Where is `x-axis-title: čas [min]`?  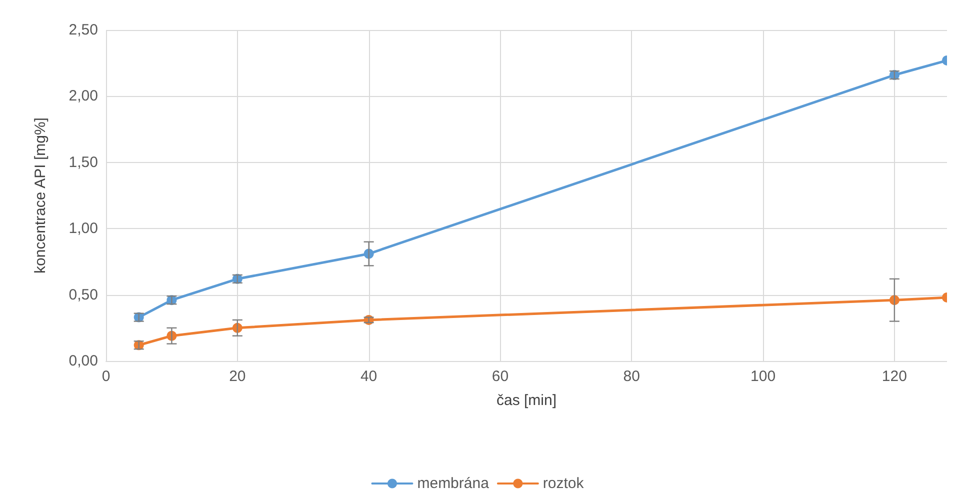
x-axis-title: čas [min] is located at coordinates (526, 400).